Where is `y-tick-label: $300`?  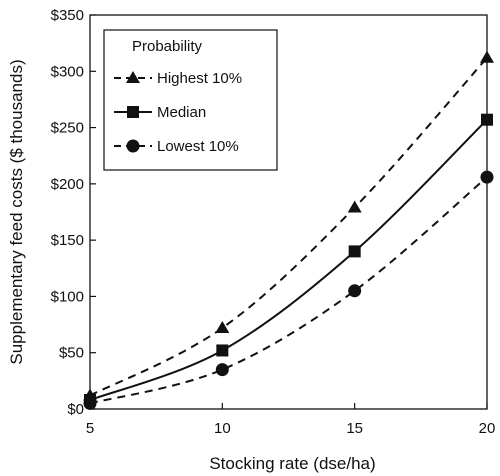
y-tick-label: $300 is located at coordinates (67, 71).